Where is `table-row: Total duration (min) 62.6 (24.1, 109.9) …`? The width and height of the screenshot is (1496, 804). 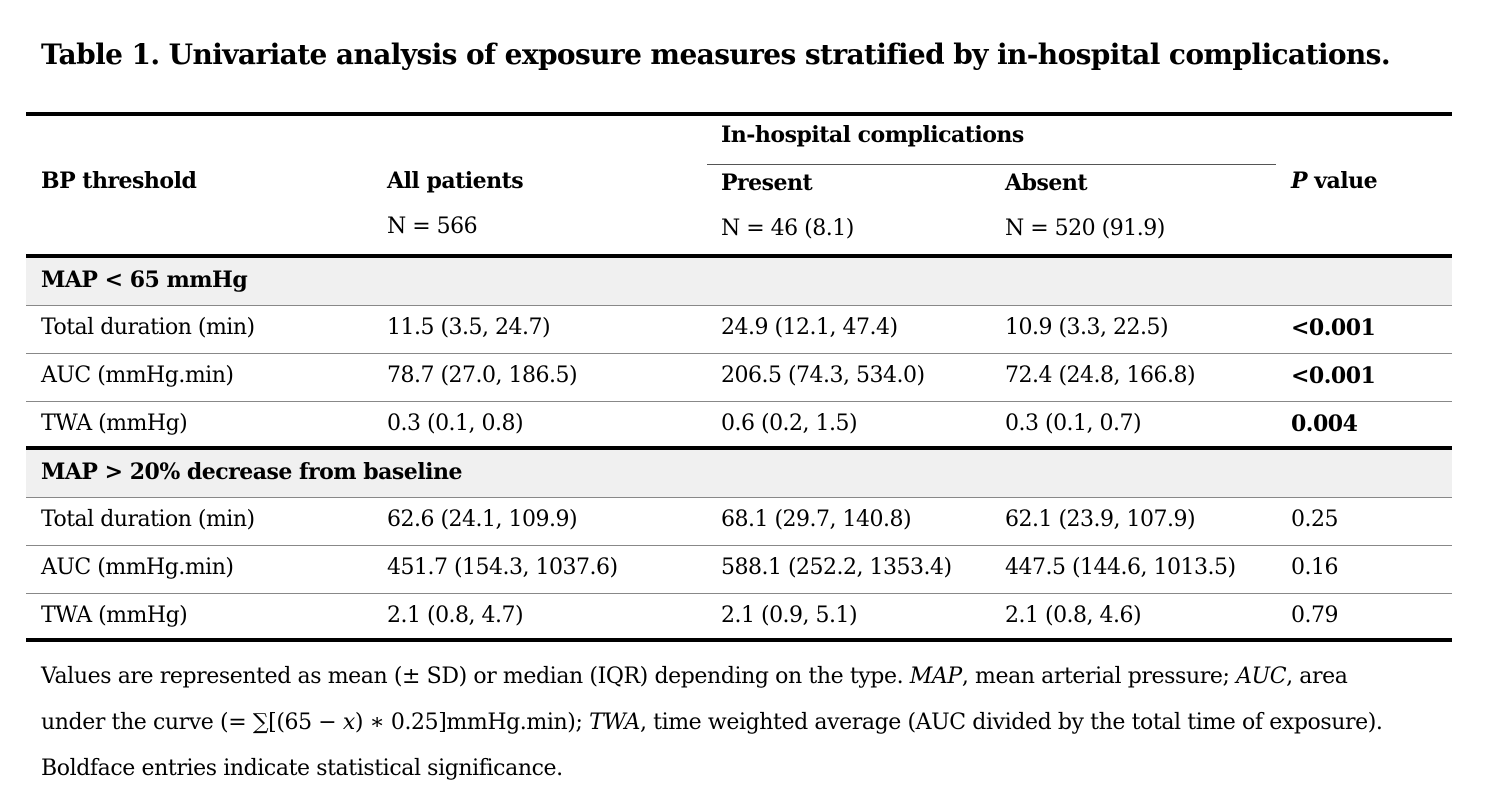 table-row: Total duration (min) 62.6 (24.1, 109.9) … is located at coordinates (739, 522).